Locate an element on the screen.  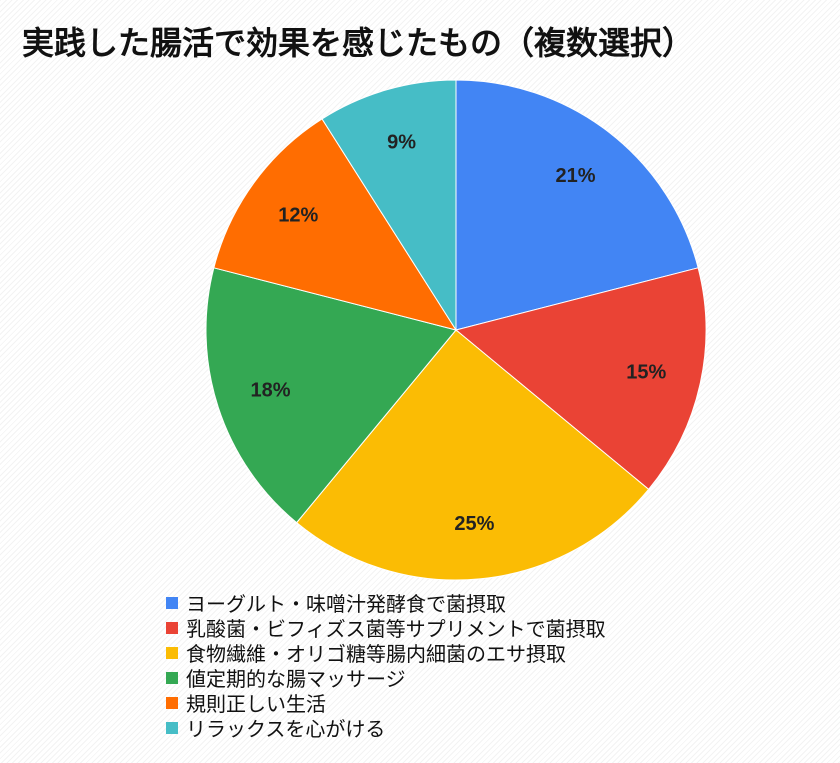
slice-label: 9% is located at coordinates (401, 143).